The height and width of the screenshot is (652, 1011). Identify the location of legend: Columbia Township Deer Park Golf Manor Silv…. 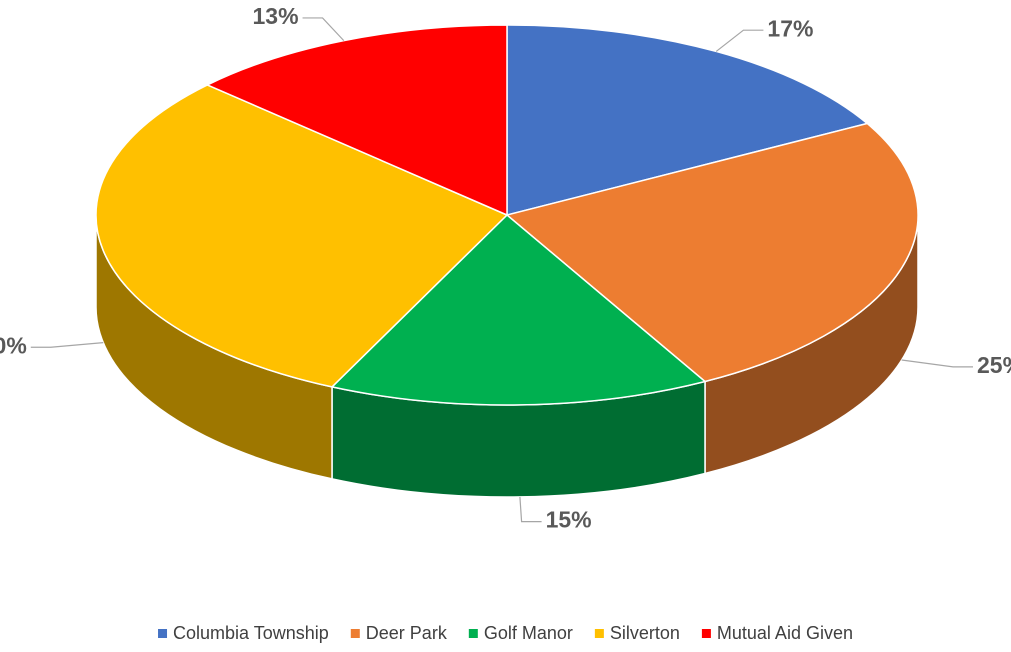
(505, 633).